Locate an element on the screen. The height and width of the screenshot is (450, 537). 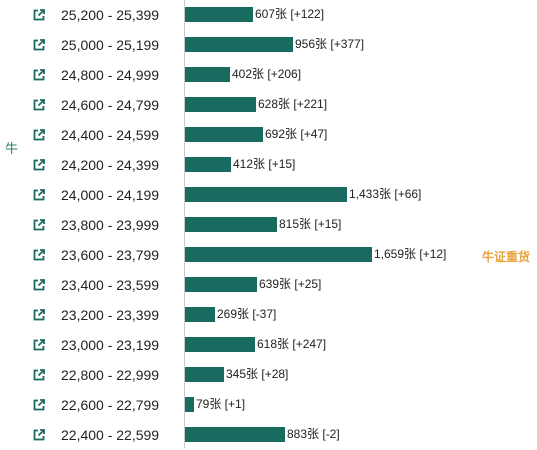
table-row: 23,200 - 23,399 269张 [-37] is located at coordinates (268, 315).